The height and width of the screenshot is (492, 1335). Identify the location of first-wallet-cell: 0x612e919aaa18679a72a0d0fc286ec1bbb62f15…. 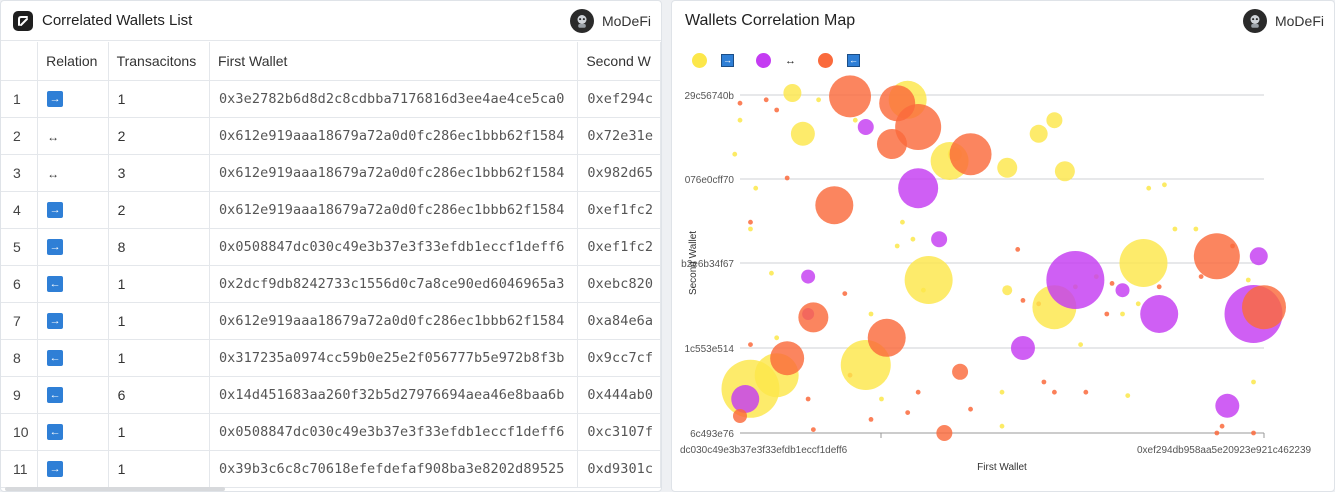
(394, 136).